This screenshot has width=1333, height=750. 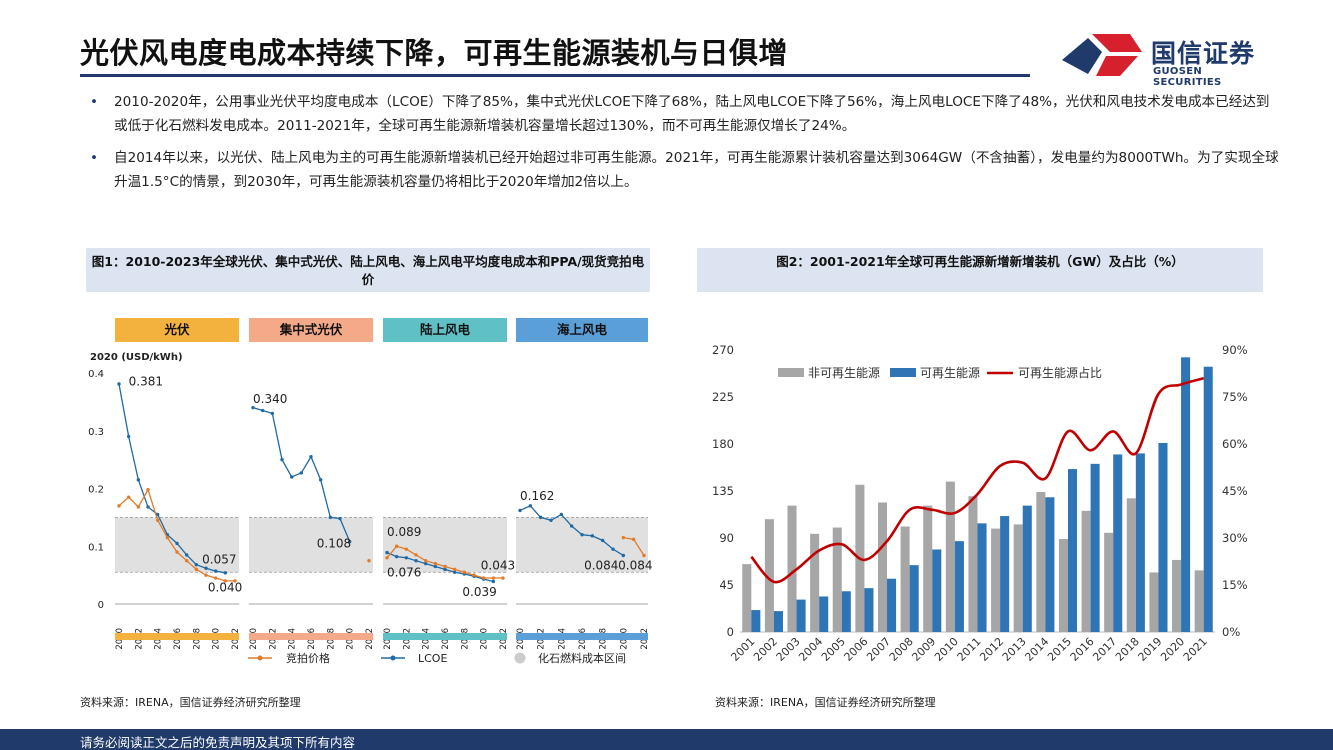 I want to click on value-annotation: 0.381, so click(x=146, y=382).